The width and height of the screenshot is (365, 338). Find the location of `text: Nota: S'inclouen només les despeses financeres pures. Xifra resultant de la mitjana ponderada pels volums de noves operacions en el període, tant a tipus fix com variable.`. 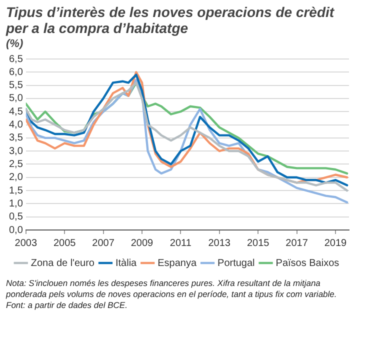

text: Nota: S'inclouen només les despeses financeres pures. Xifra resultant de la mitjana ponderada pels volums de noves operacions en el període, tant a tipus fix com variable. is located at coordinates (172, 289).